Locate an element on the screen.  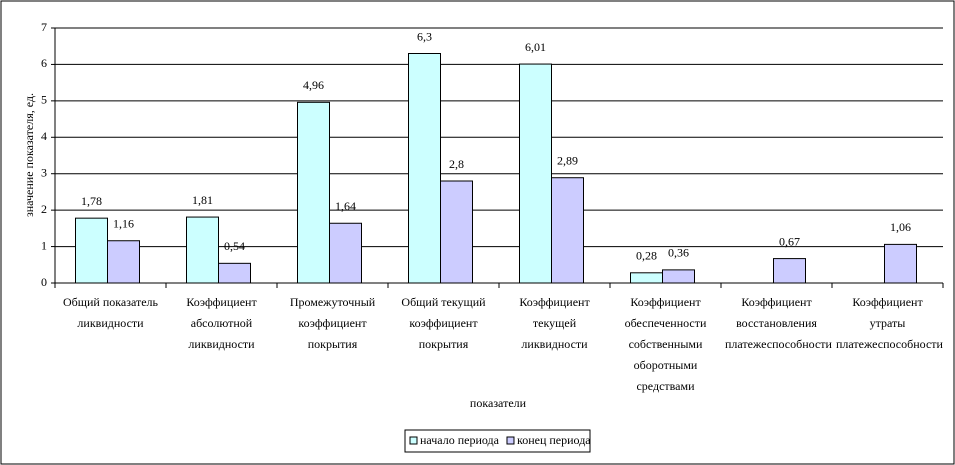
y-tick-label: 0 is located at coordinates (44, 282).